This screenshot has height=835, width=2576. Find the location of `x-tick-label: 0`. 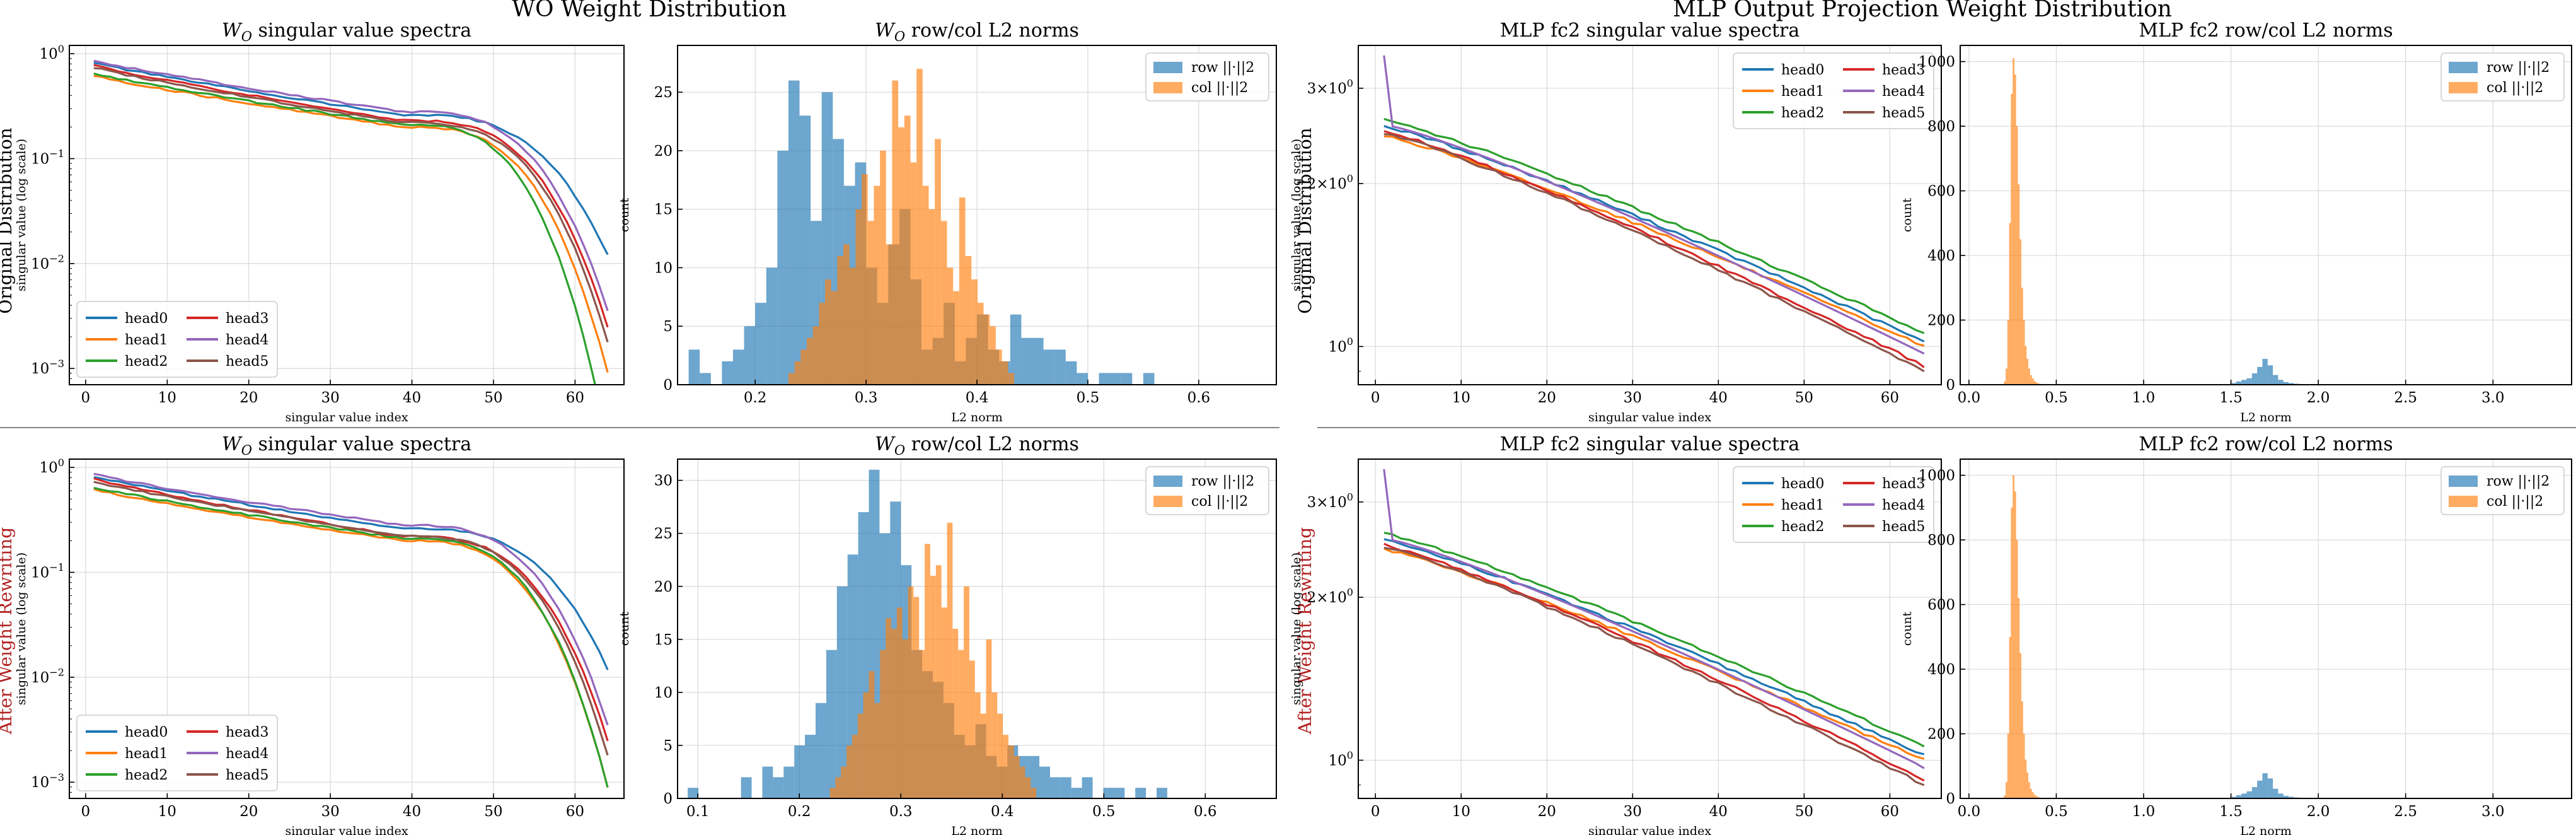

x-tick-label: 0 is located at coordinates (1375, 811).